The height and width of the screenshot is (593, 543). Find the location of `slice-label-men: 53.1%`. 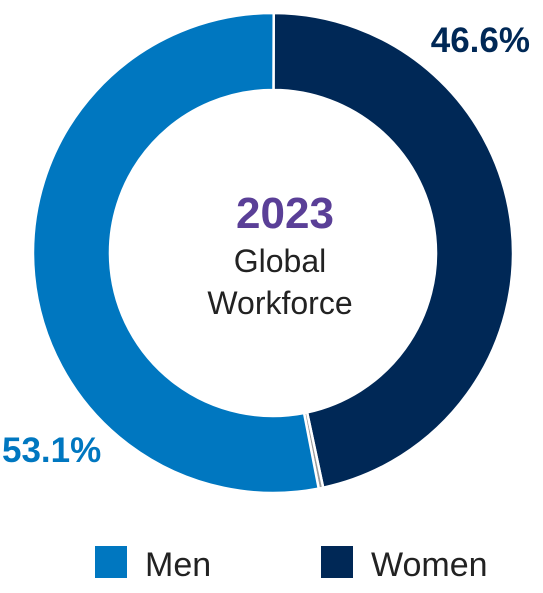

slice-label-men: 53.1% is located at coordinates (51, 450).